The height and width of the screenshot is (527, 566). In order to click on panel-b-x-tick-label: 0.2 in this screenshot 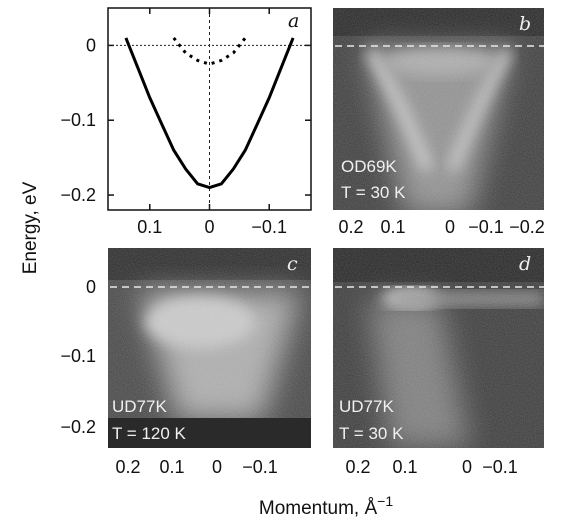, I will do `click(350, 227)`.